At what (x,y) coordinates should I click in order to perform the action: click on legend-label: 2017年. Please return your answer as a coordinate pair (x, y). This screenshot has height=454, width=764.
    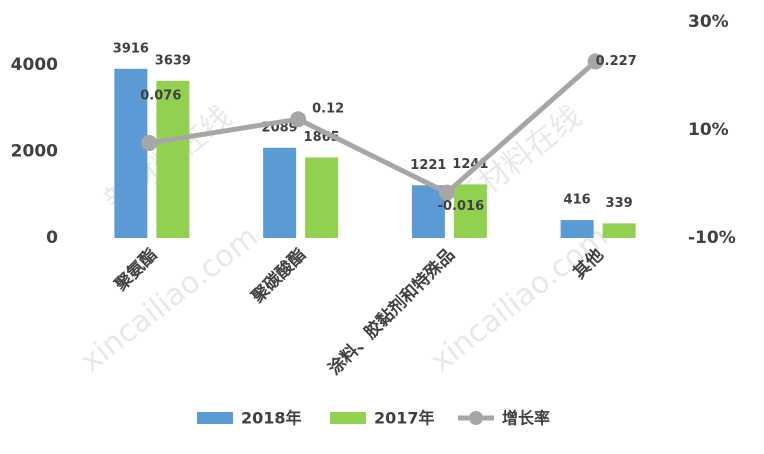
    Looking at the image, I should click on (404, 418).